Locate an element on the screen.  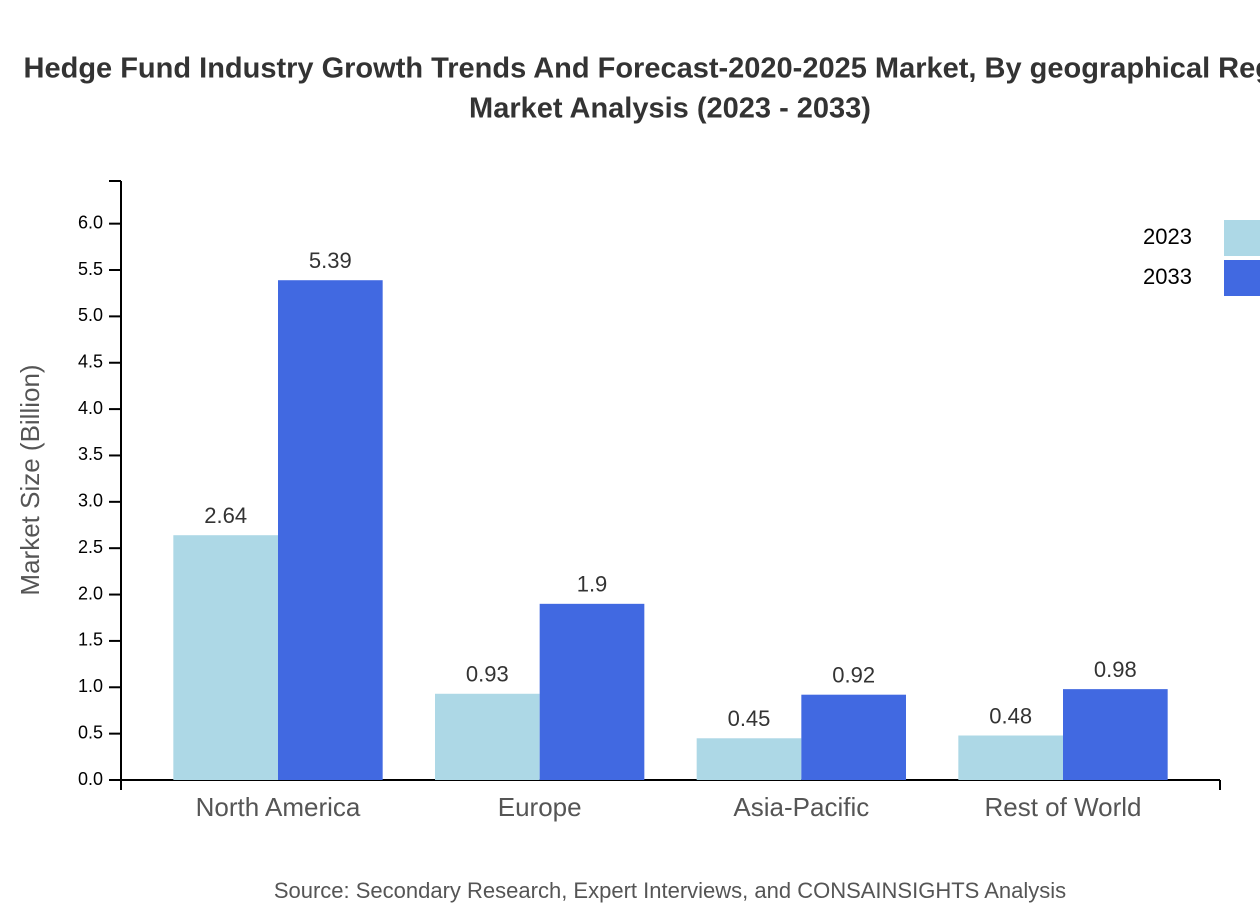
y-tick-label: 2.5 is located at coordinates (90, 547).